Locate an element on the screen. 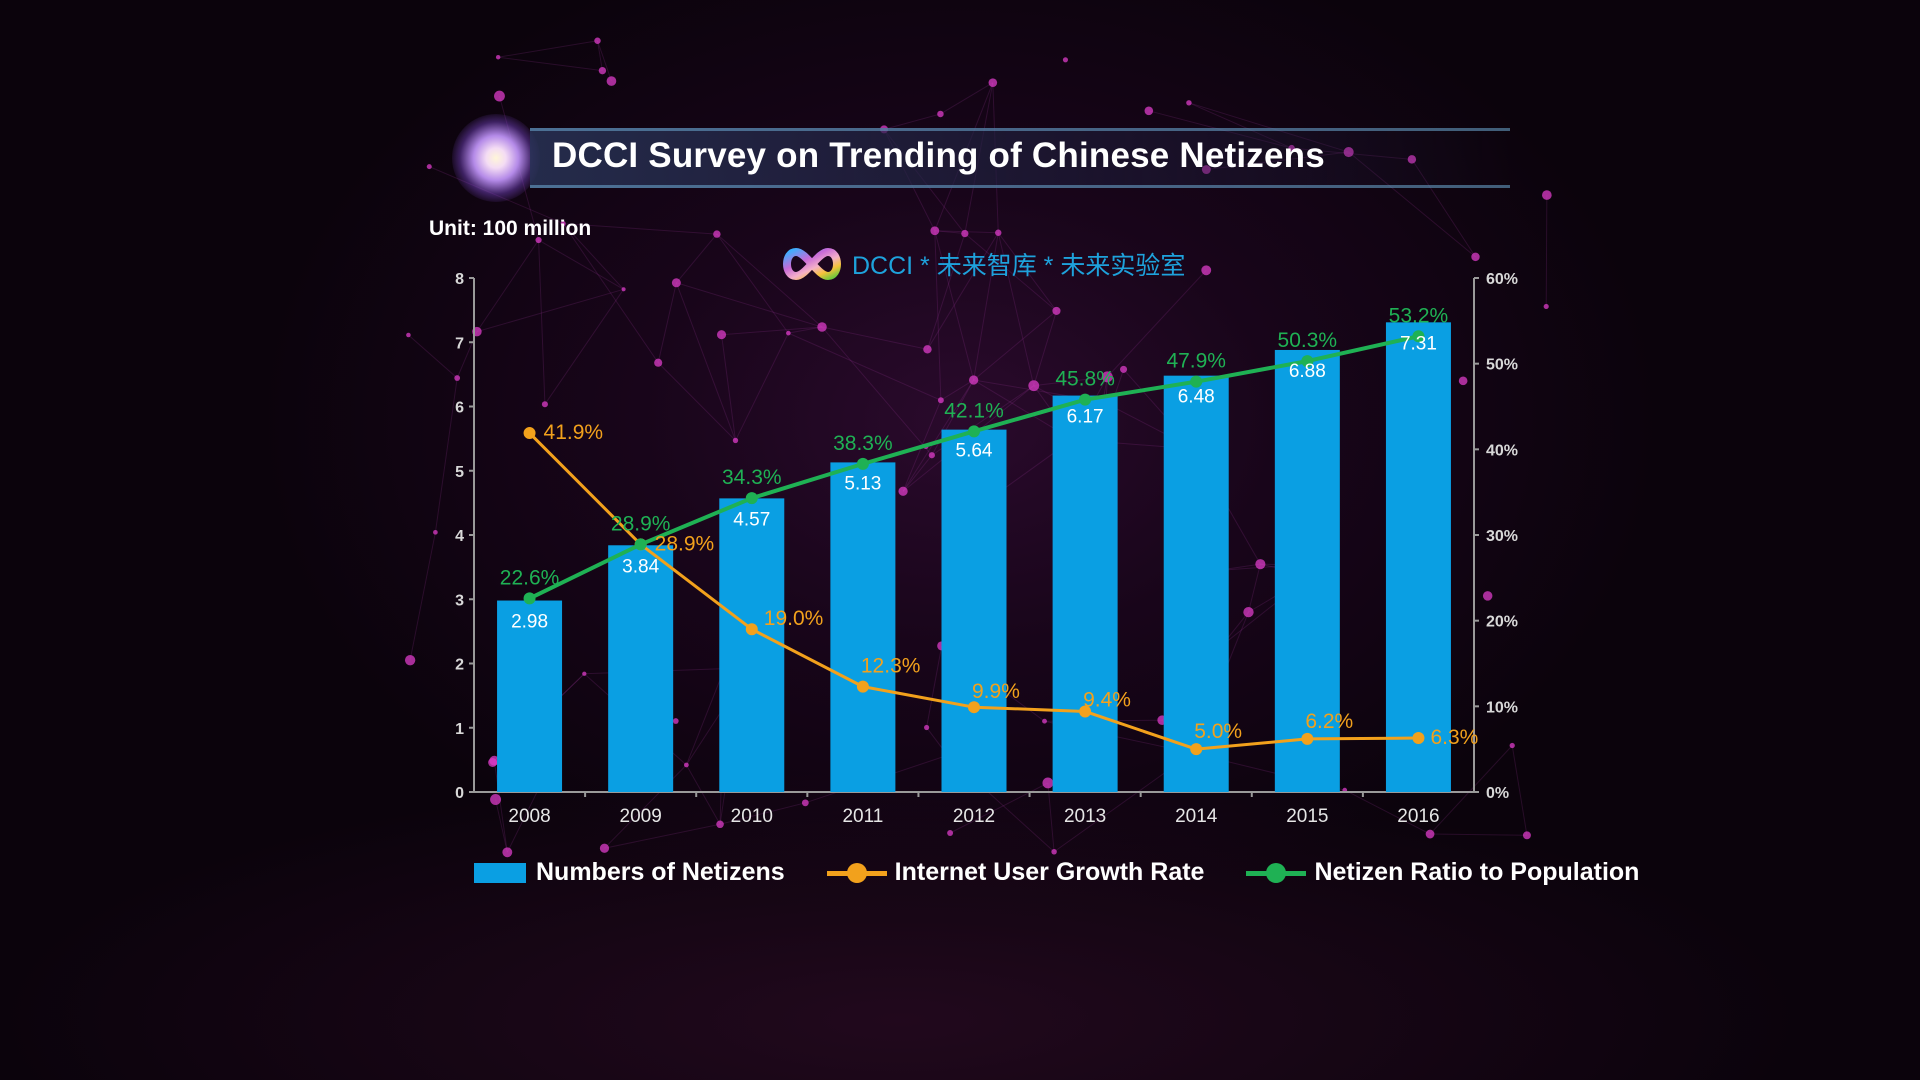 Image resolution: width=1920 pixels, height=1080 pixels. unit-label: Unit: 100 million is located at coordinates (510, 228).